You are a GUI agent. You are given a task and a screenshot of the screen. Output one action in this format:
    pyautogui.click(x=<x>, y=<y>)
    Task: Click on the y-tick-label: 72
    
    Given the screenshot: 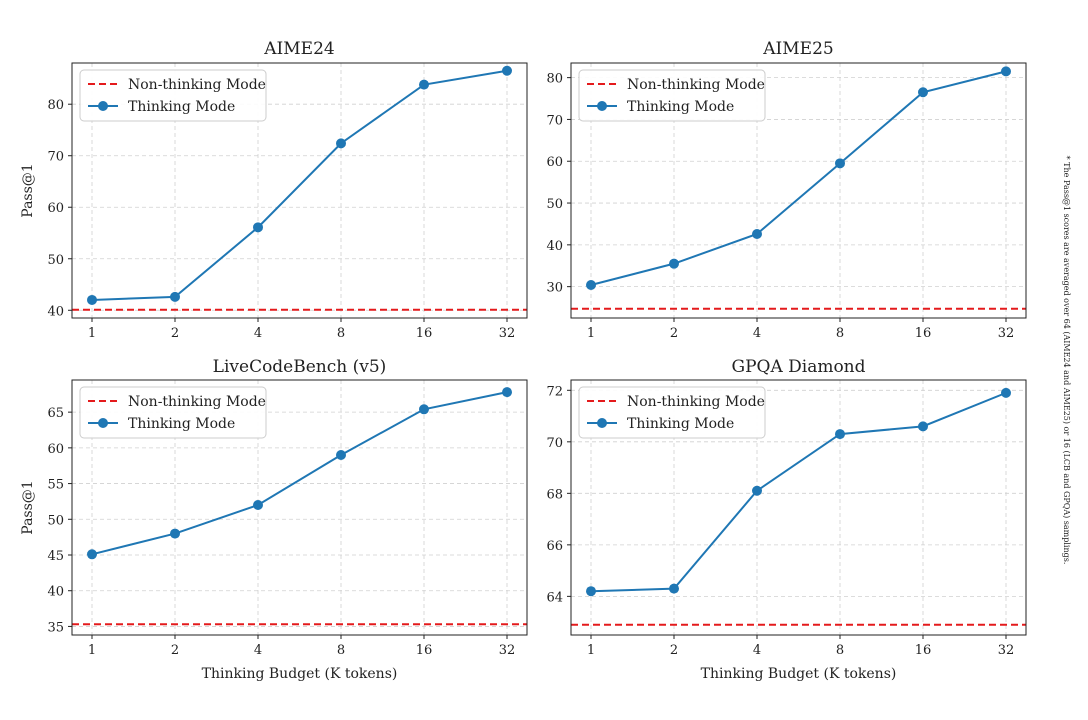 What is the action you would take?
    pyautogui.click(x=554, y=391)
    